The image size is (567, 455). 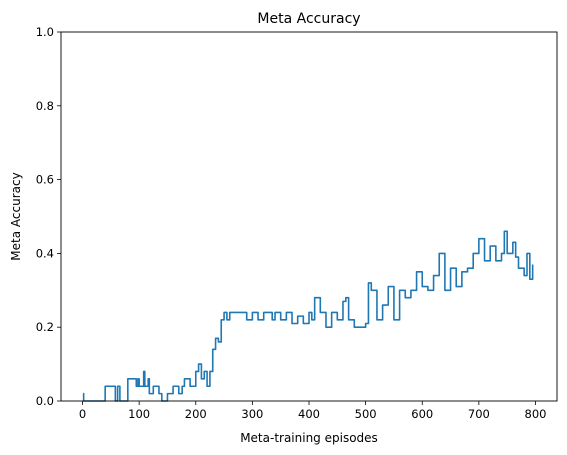 I want to click on x-tick-label: 0, so click(x=82, y=414).